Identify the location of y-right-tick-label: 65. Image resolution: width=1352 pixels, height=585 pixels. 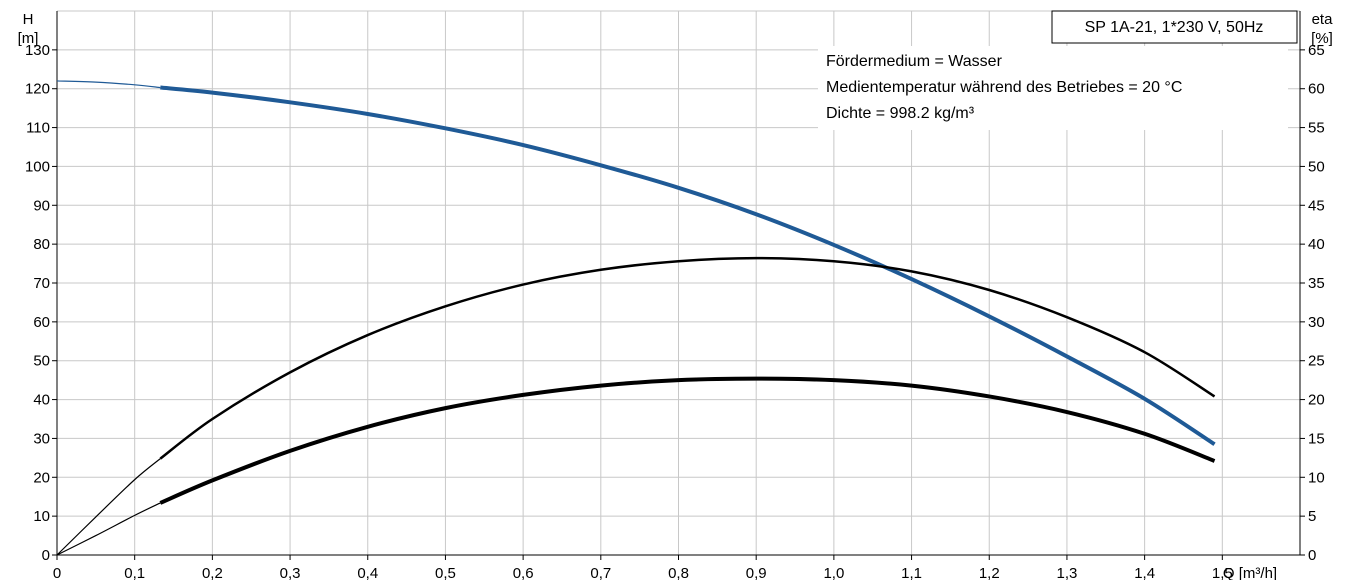
(1316, 50).